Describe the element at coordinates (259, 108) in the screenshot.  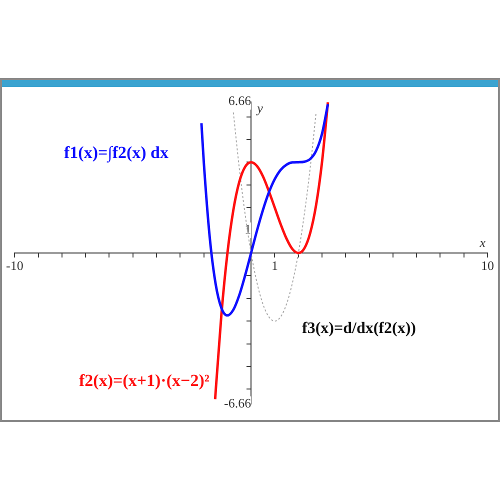
I see `y-axis-title: y` at that location.